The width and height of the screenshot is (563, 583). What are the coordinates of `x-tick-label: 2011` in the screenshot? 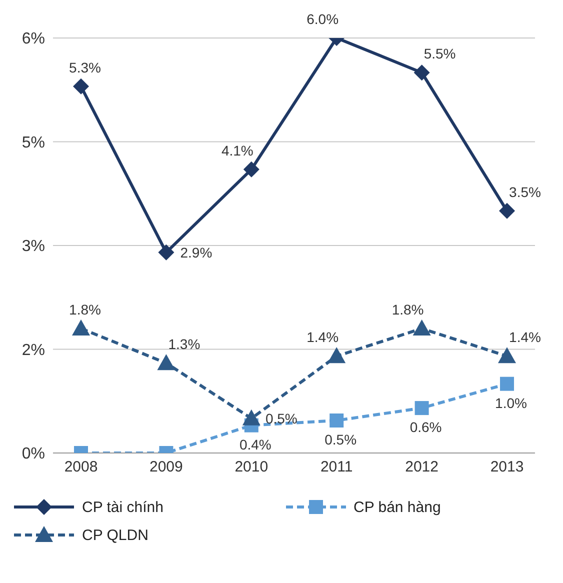 It's located at (336, 467).